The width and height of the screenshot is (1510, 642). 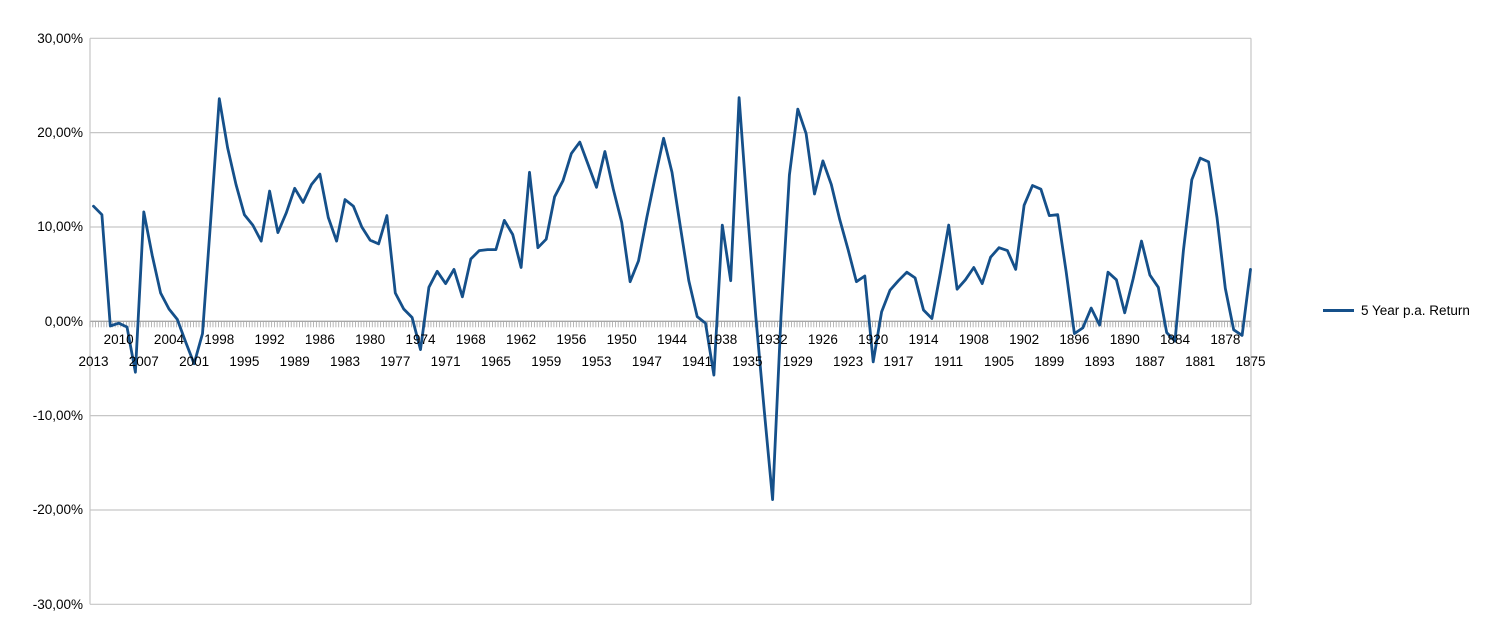 What do you see at coordinates (1024, 339) in the screenshot?
I see `x-axis-tick-label: 1902` at bounding box center [1024, 339].